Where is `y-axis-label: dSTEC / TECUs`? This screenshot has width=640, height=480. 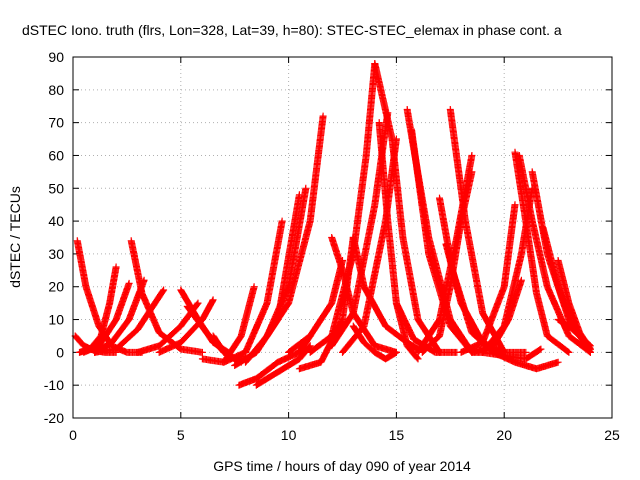 y-axis-label: dSTEC / TECUs is located at coordinates (15, 237).